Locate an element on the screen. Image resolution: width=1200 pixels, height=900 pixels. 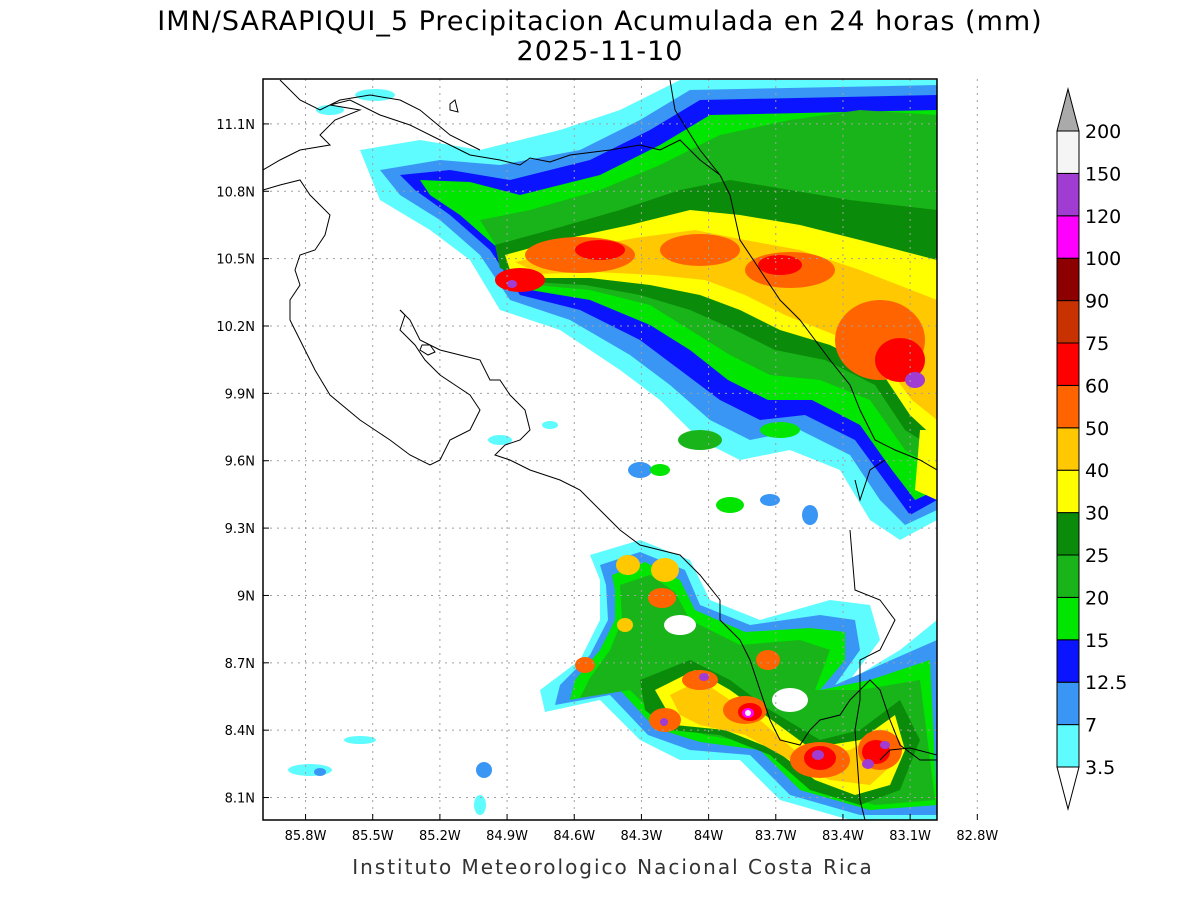
lat-tick-label: 9.3N is located at coordinates (240, 529).